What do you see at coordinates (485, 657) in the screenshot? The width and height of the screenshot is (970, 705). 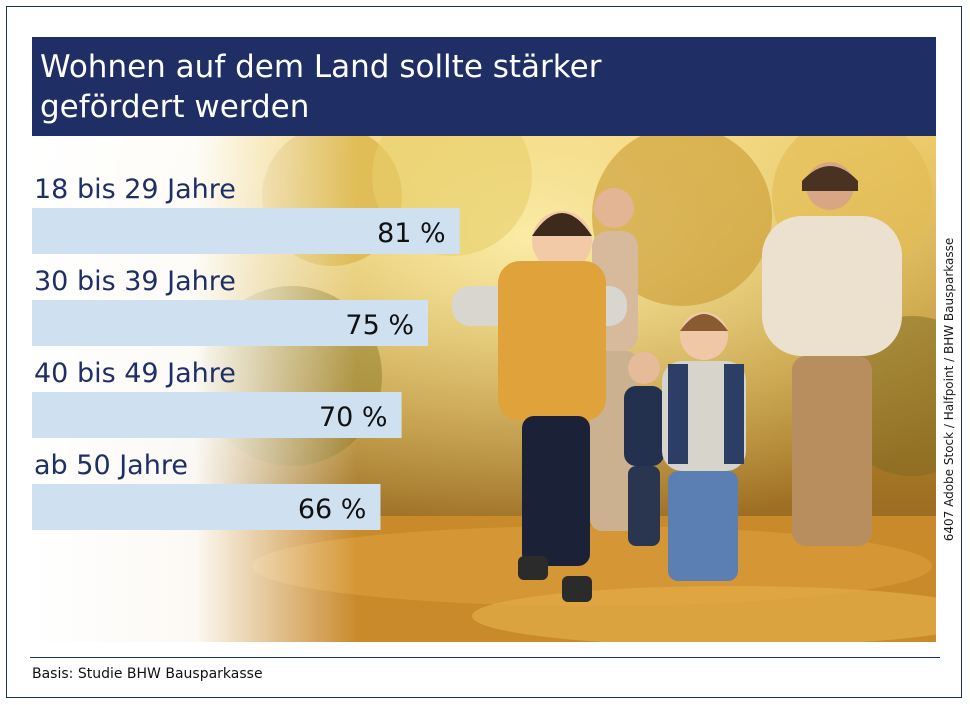 I see `footer-divider` at bounding box center [485, 657].